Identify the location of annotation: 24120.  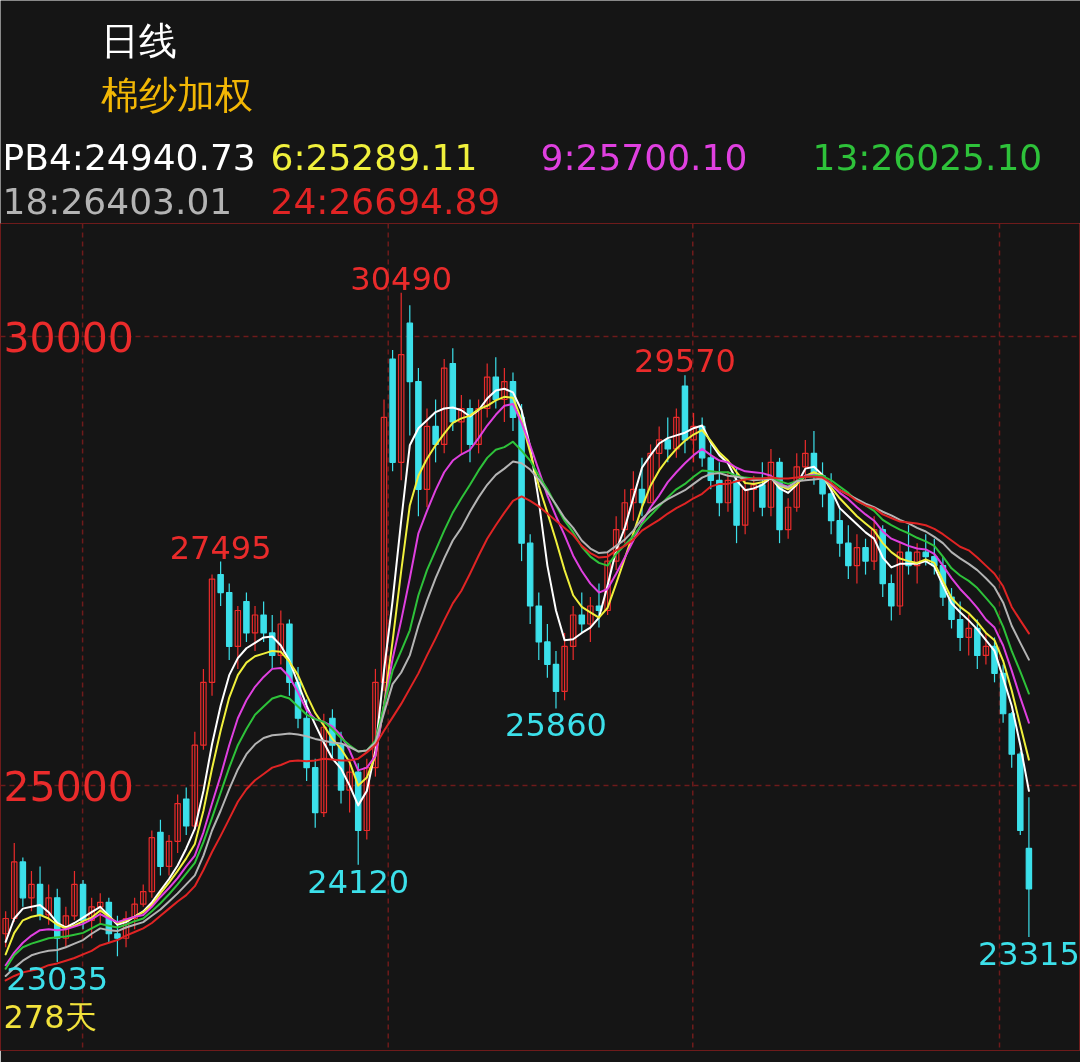
(358, 881).